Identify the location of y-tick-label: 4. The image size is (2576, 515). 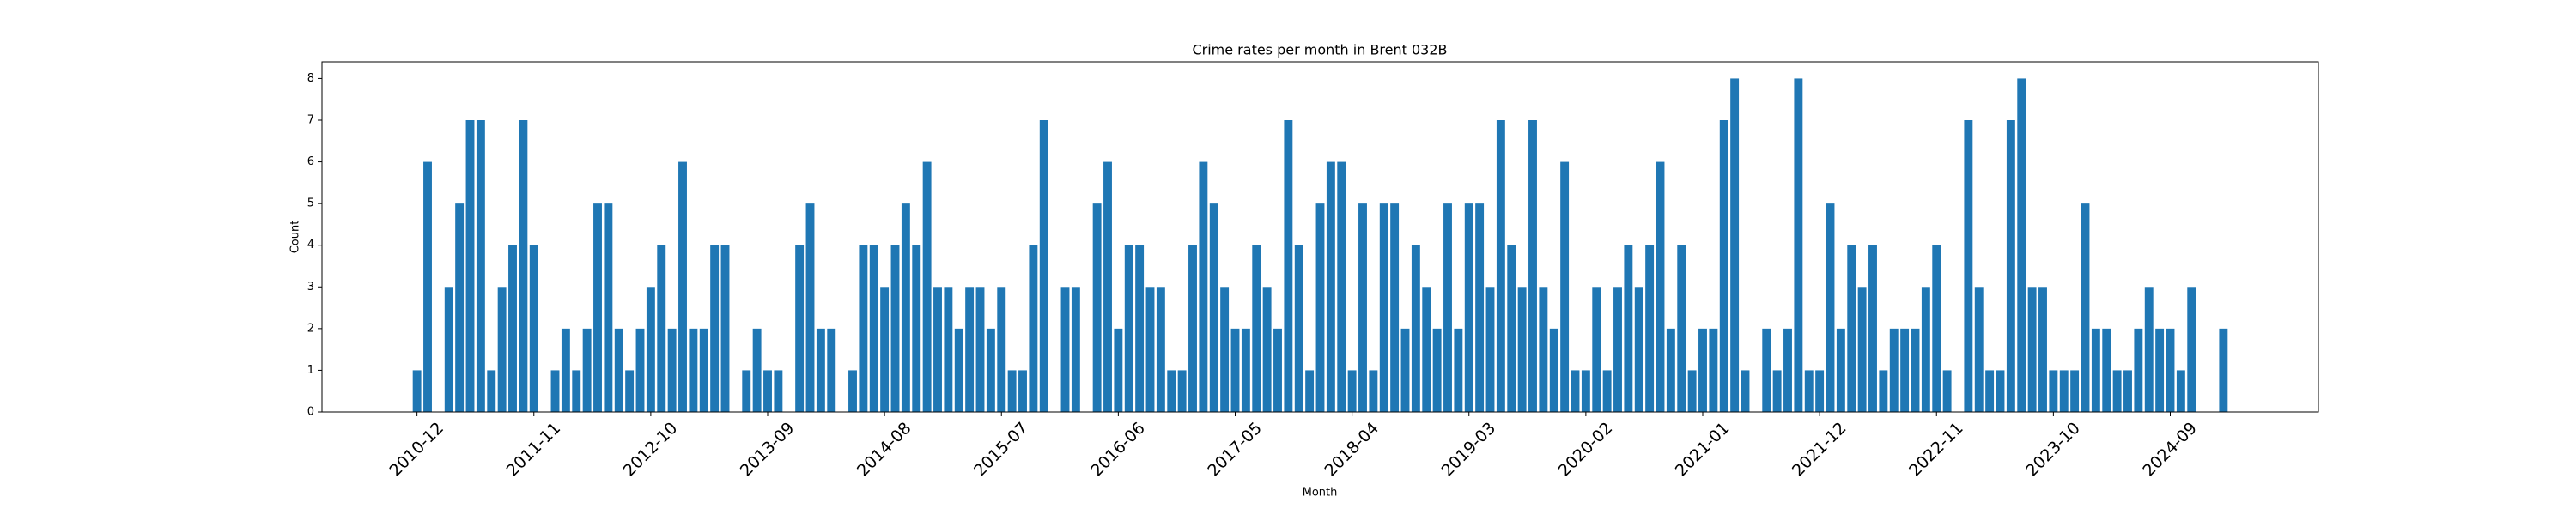
(311, 245).